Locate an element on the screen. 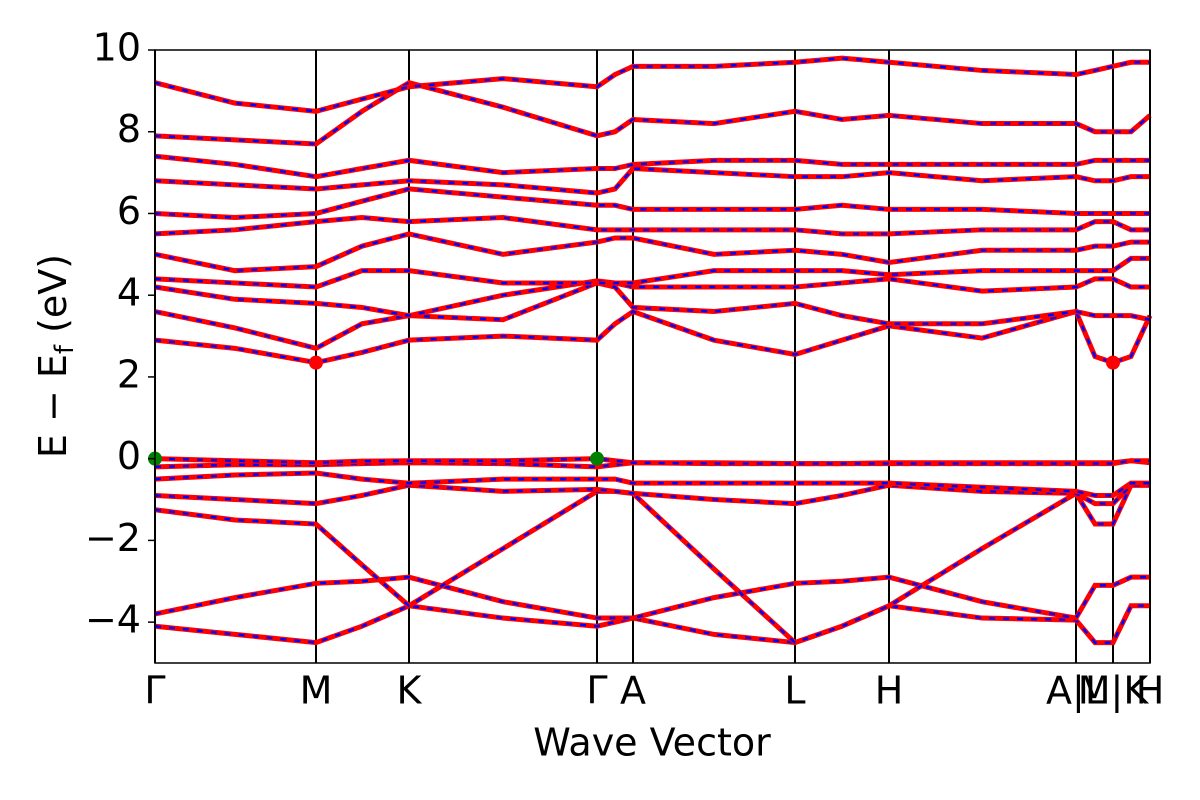  x-tick-label: A is located at coordinates (633, 691).